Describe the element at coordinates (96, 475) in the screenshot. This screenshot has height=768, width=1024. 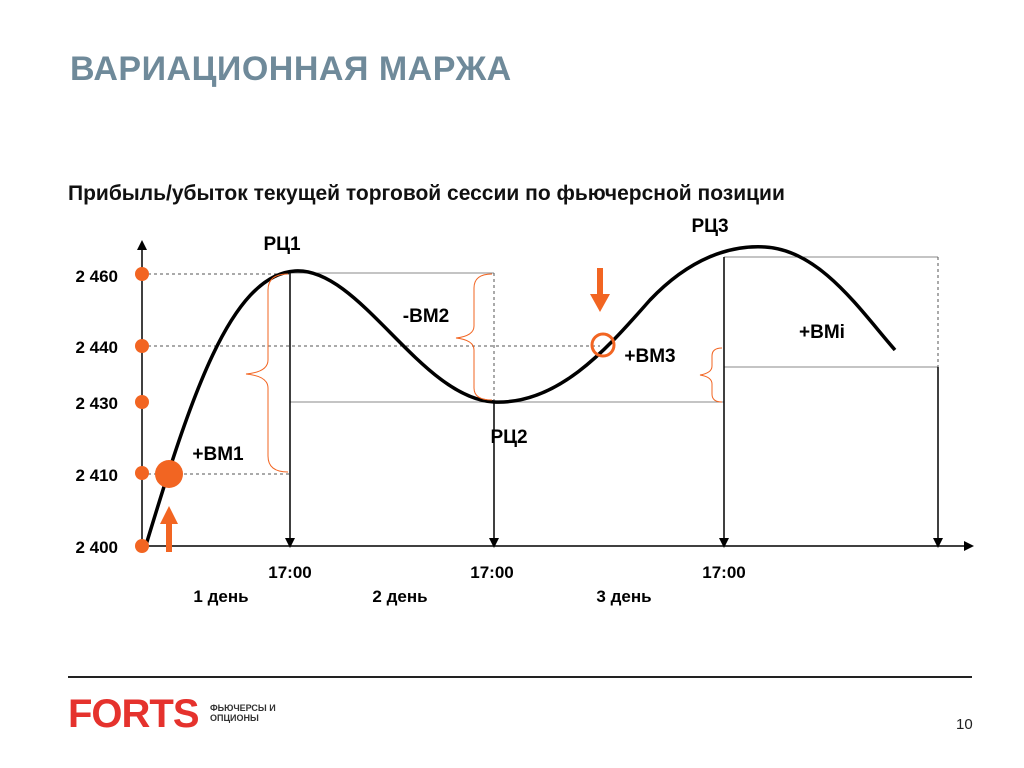
I see `y-tick-2410: 2 410` at that location.